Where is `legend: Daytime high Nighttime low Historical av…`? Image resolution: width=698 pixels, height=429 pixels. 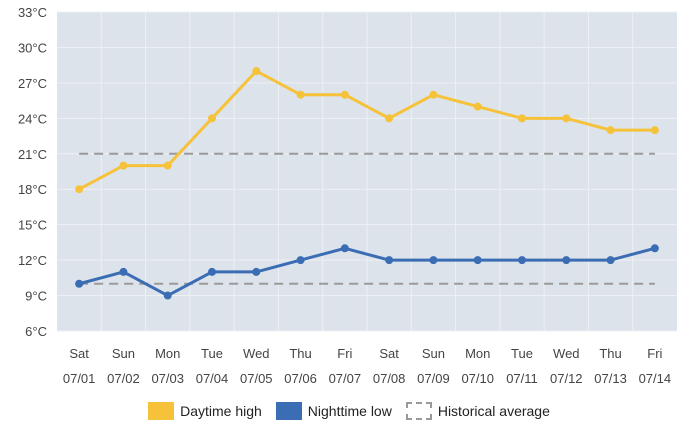
legend: Daytime high Nighttime low Historical av… is located at coordinates (349, 411).